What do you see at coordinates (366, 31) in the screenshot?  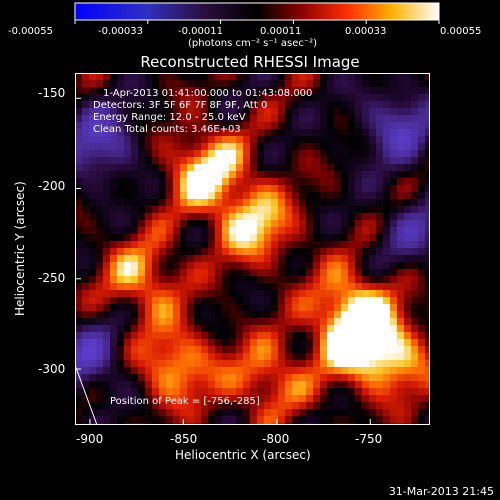 I see `colorbar-tick-label: 0.00033` at bounding box center [366, 31].